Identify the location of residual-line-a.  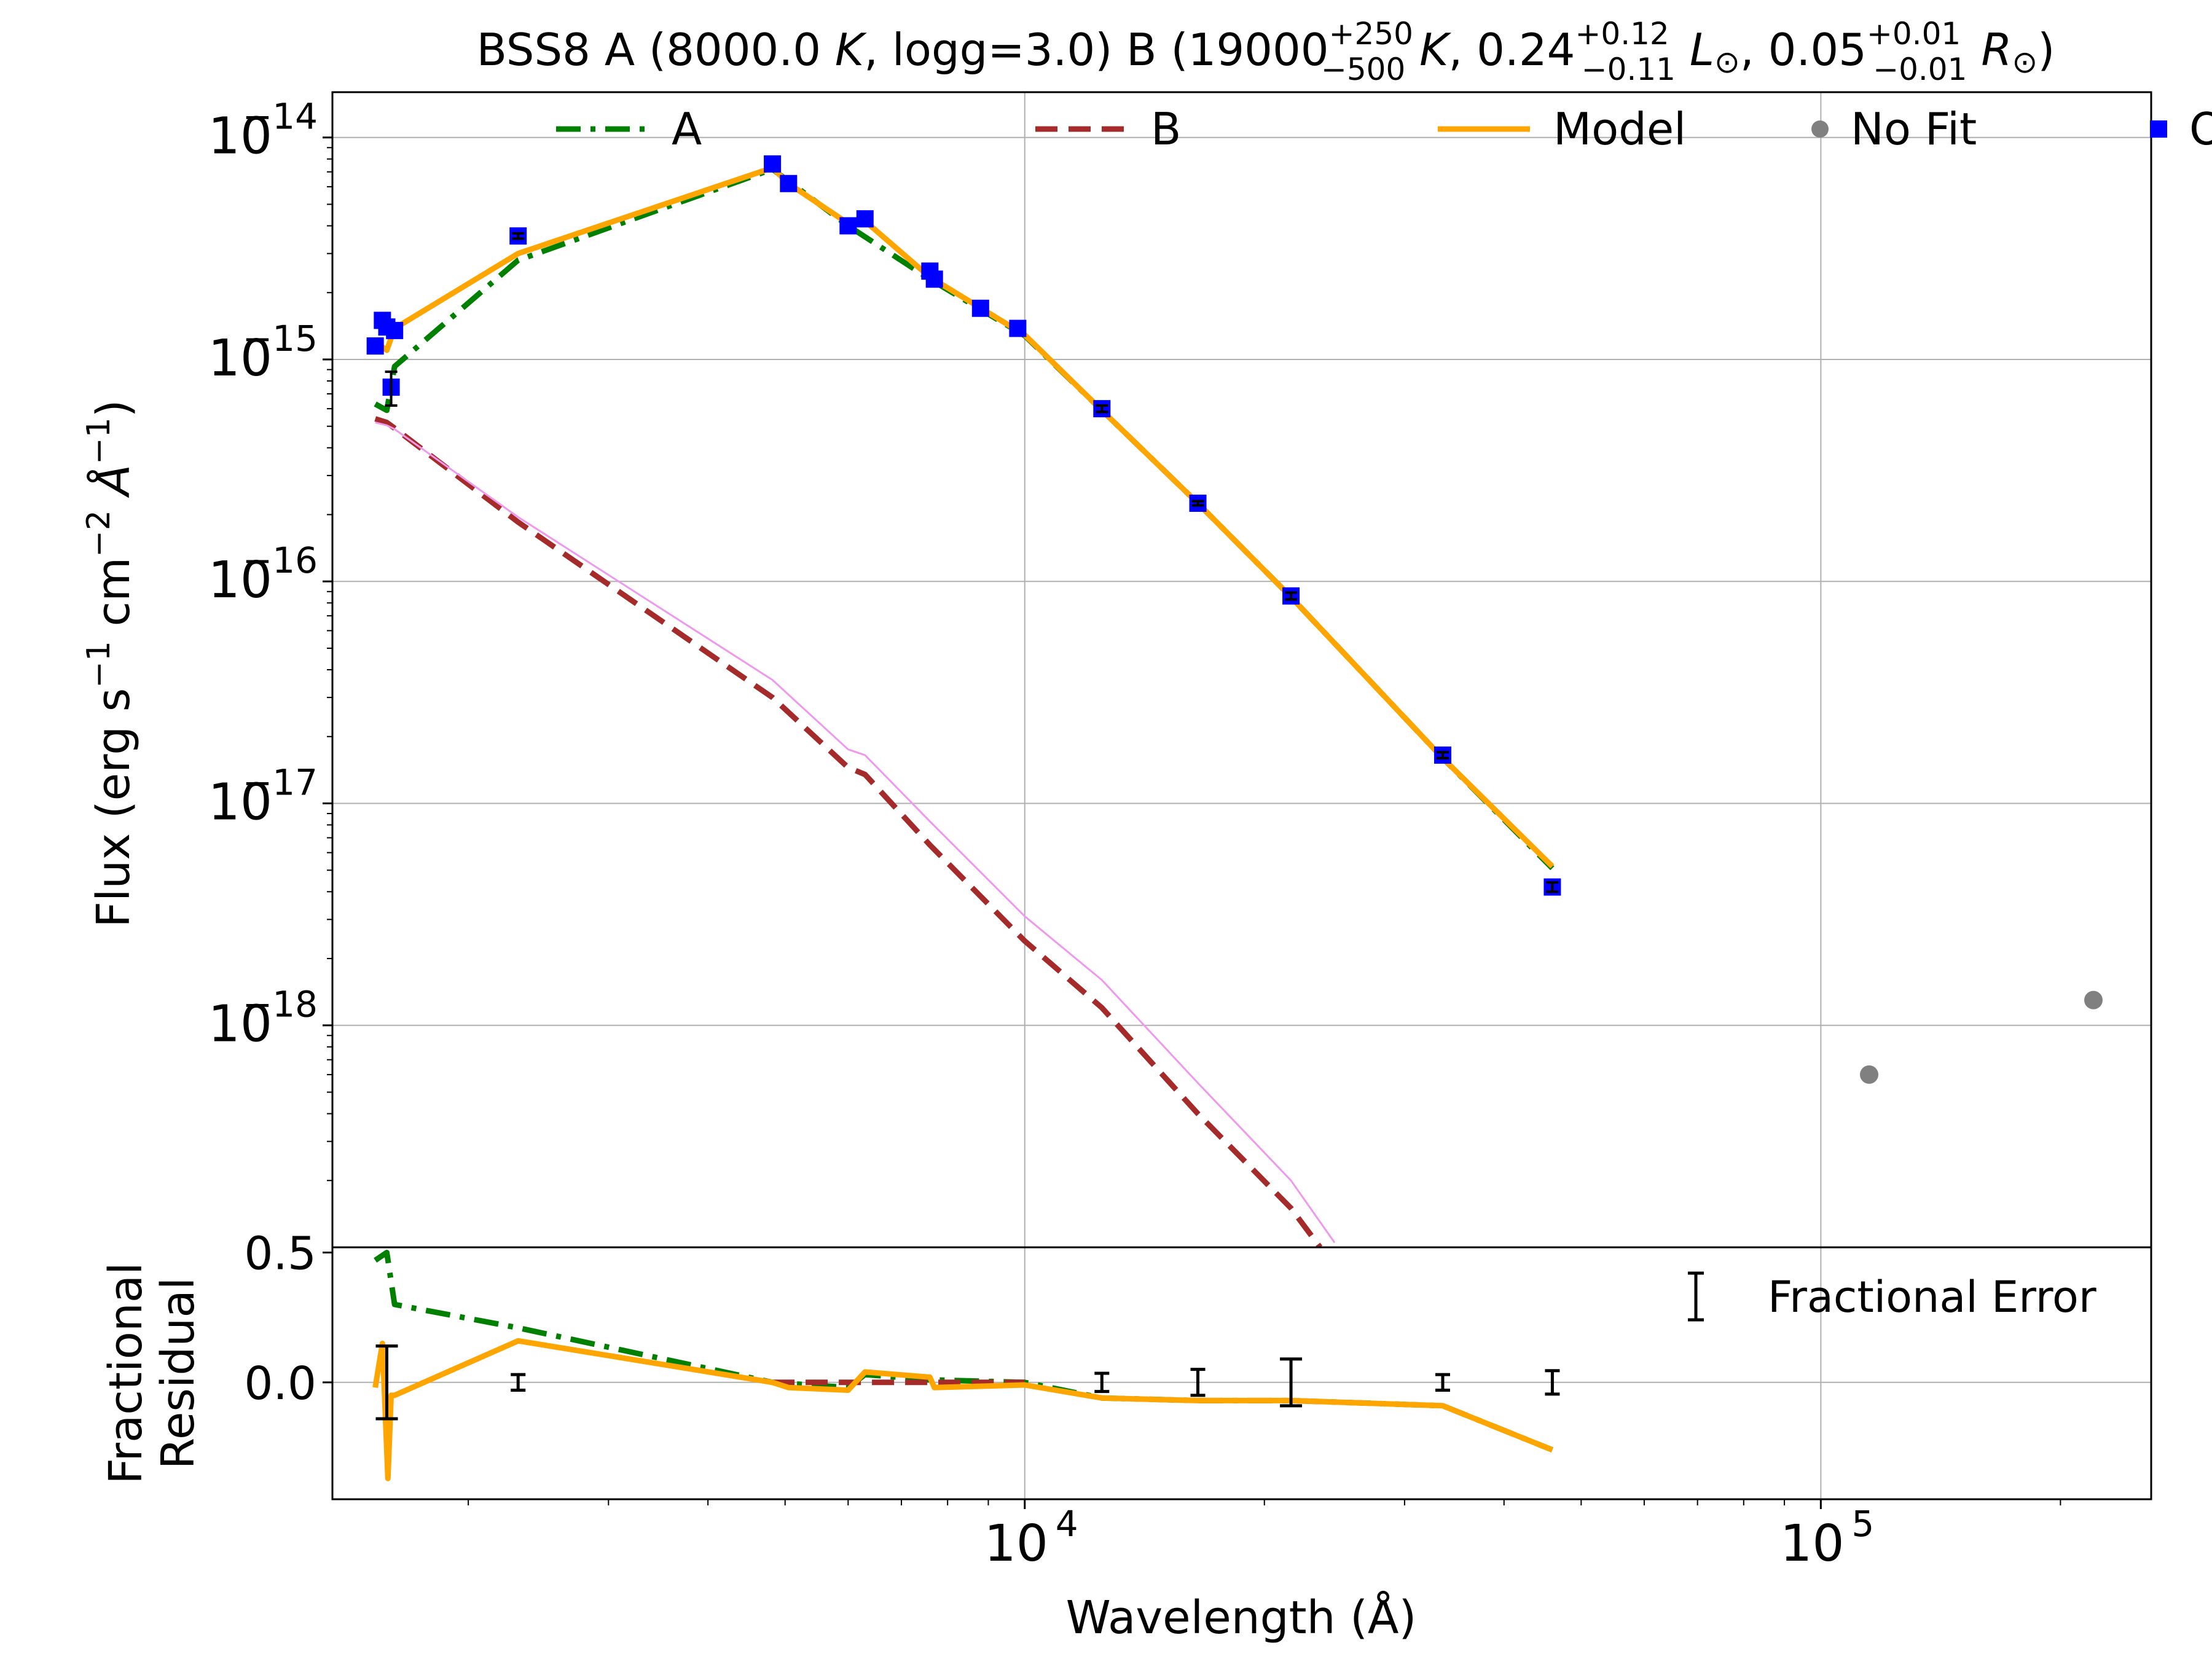
(964, 1351).